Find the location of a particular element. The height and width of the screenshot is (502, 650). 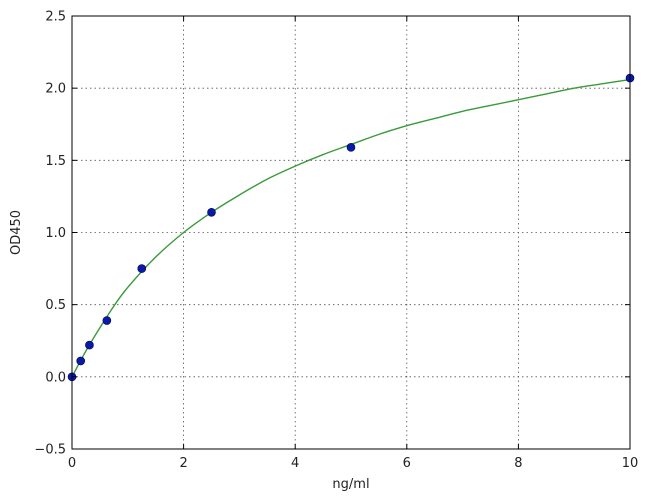

x-tick-label: 2 is located at coordinates (183, 463).